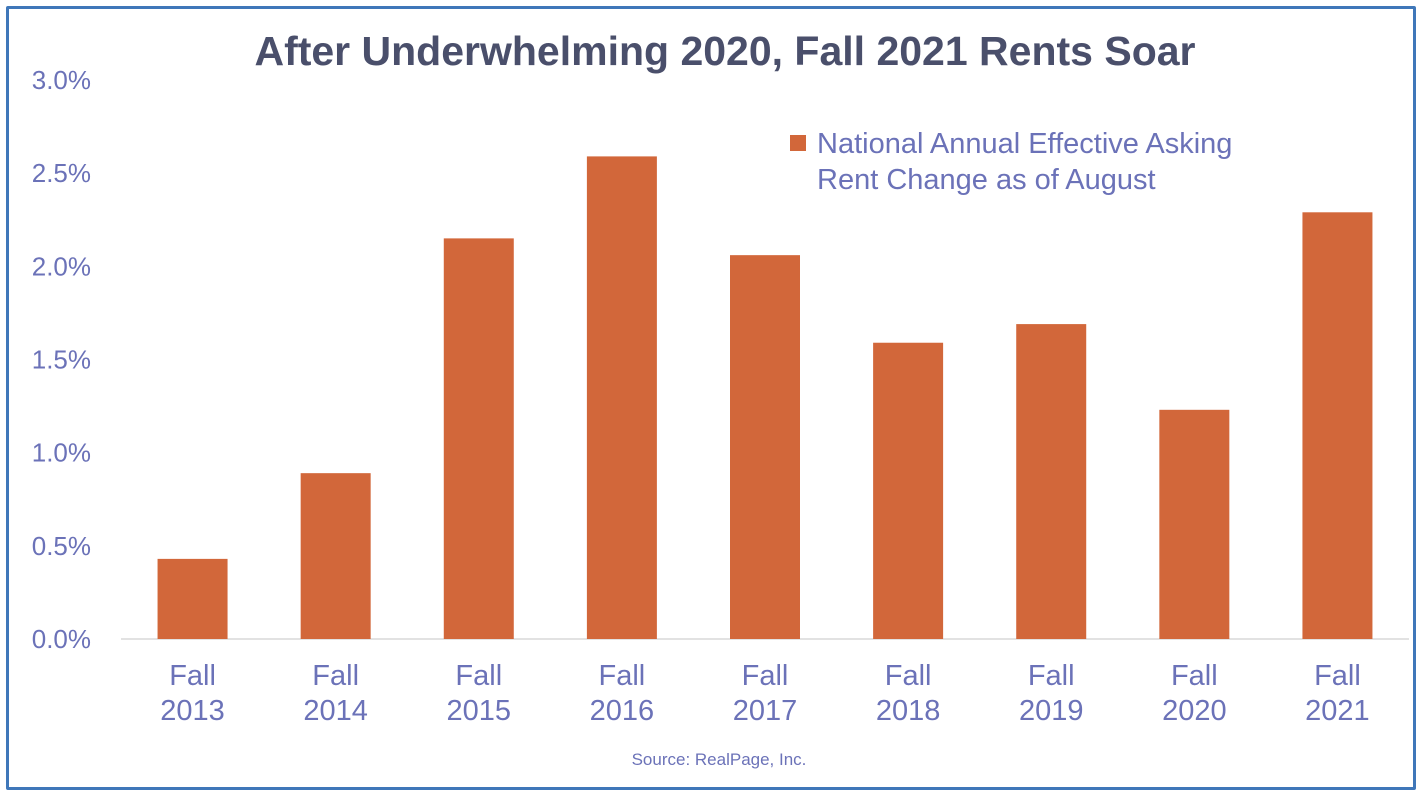 The image size is (1428, 800). Describe the element at coordinates (1337, 693) in the screenshot. I see `x-tick-label: Fall 2021` at that location.